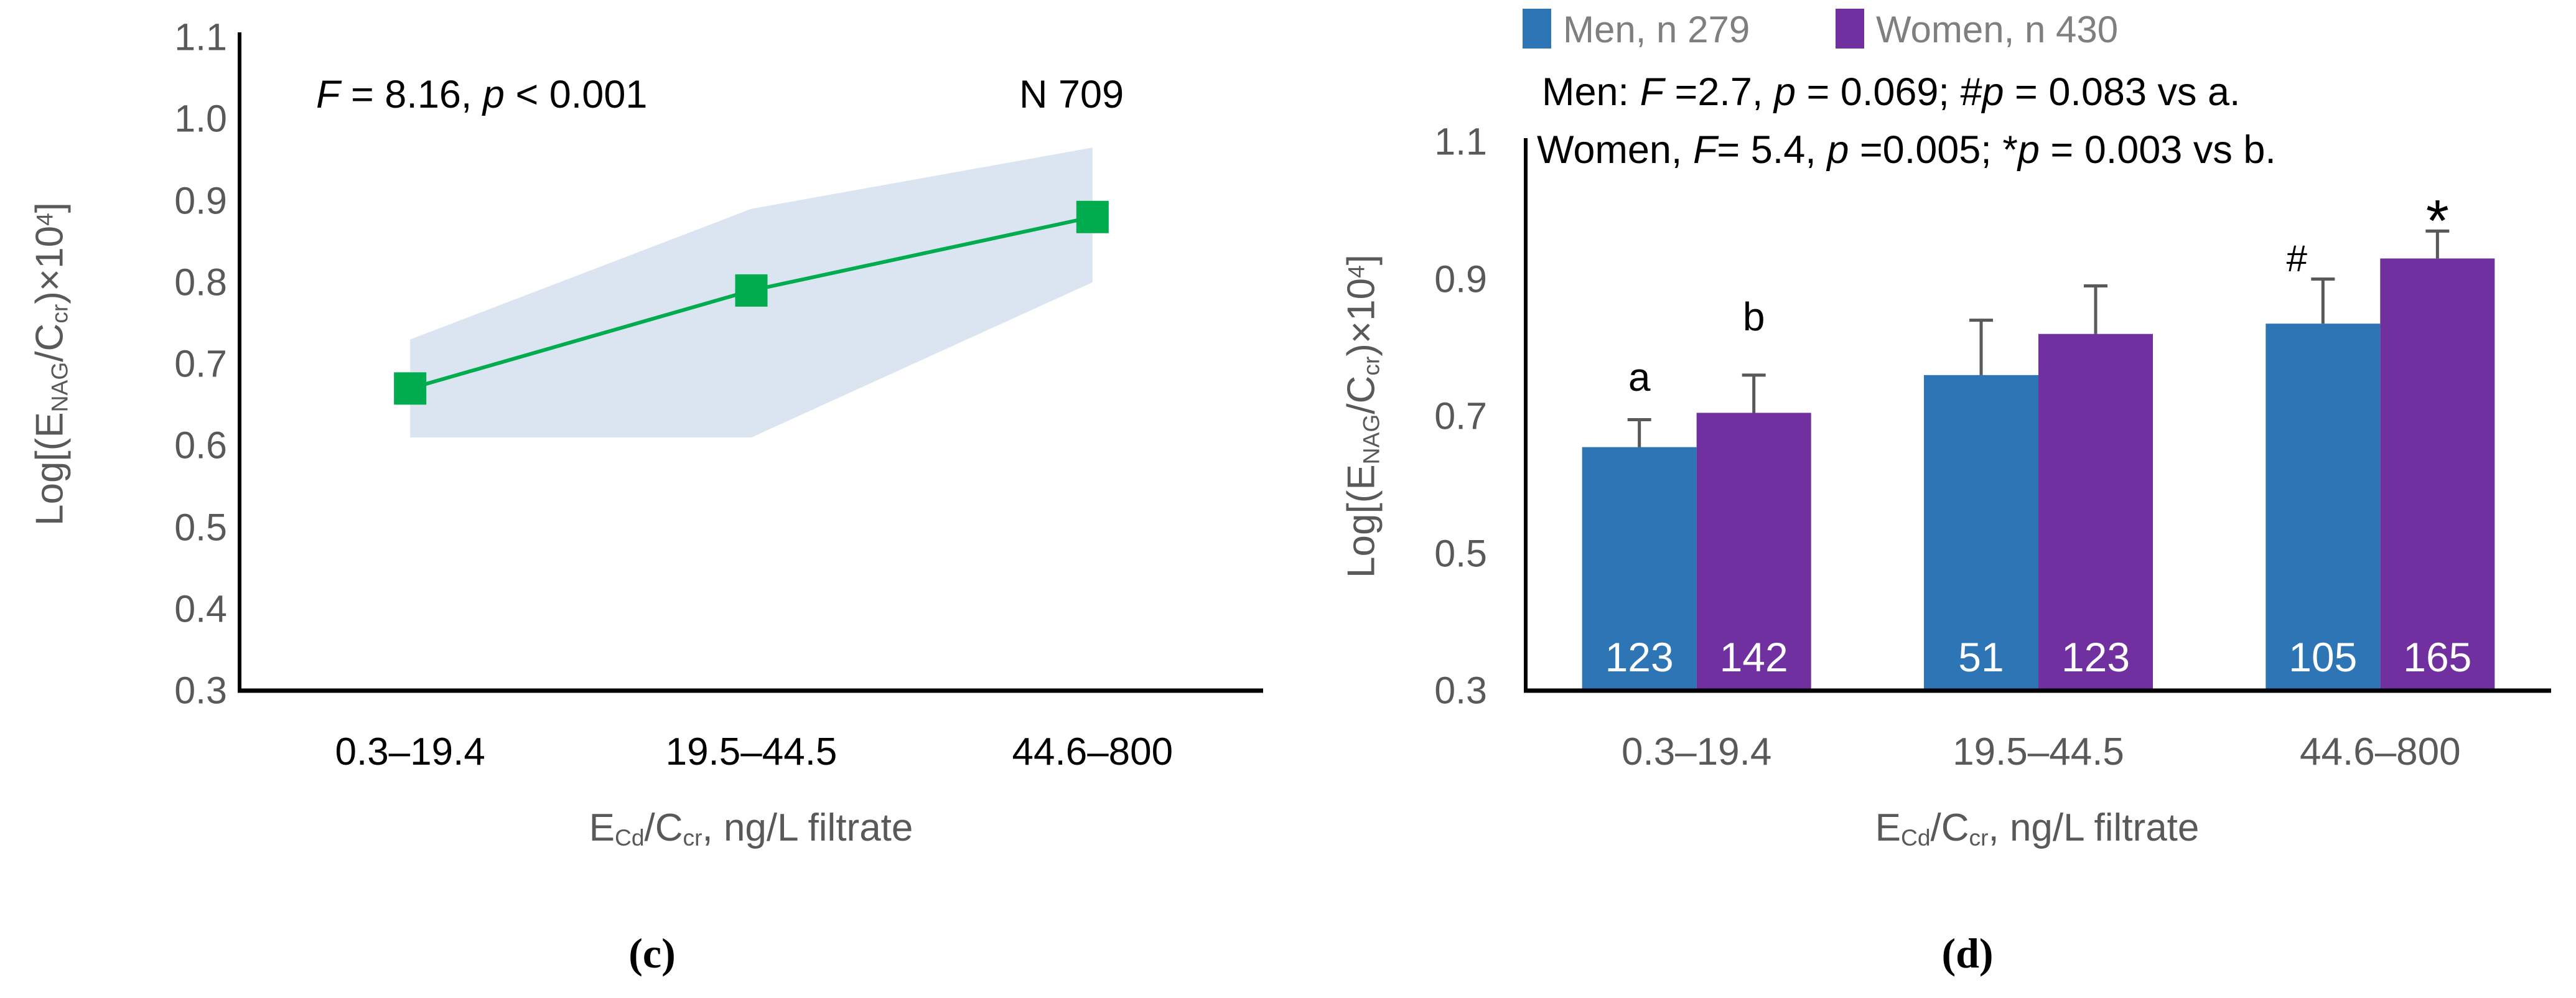  Describe the element at coordinates (201, 282) in the screenshot. I see `y-tick-label: 0.8` at that location.